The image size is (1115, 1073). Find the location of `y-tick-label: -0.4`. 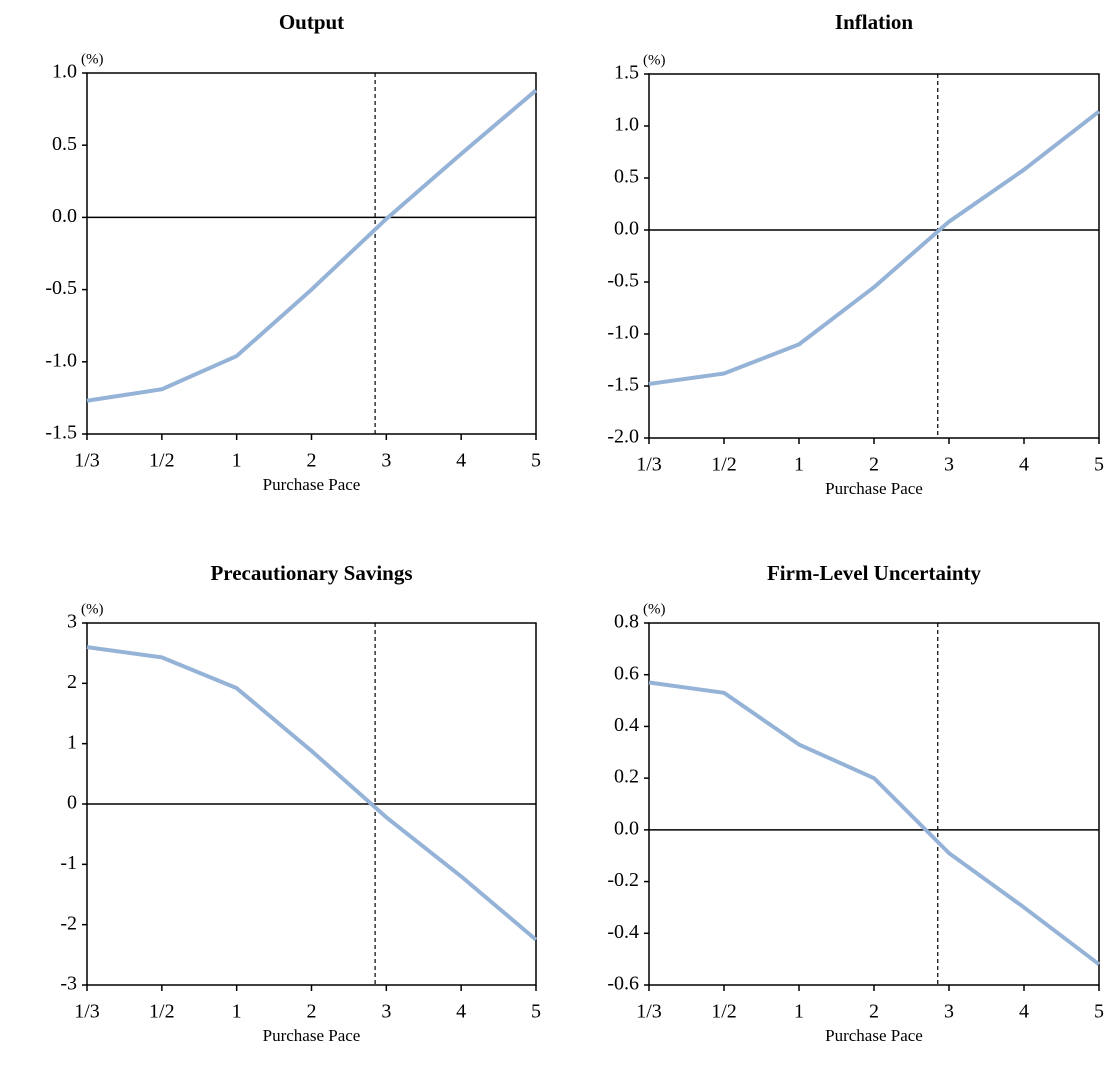

y-tick-label: -0.4 is located at coordinates (623, 932).